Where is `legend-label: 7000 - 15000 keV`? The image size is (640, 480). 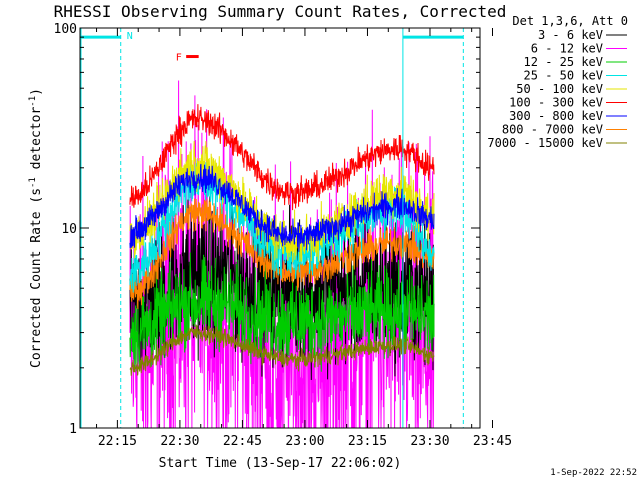 legend-label: 7000 - 15000 keV is located at coordinates (545, 143).